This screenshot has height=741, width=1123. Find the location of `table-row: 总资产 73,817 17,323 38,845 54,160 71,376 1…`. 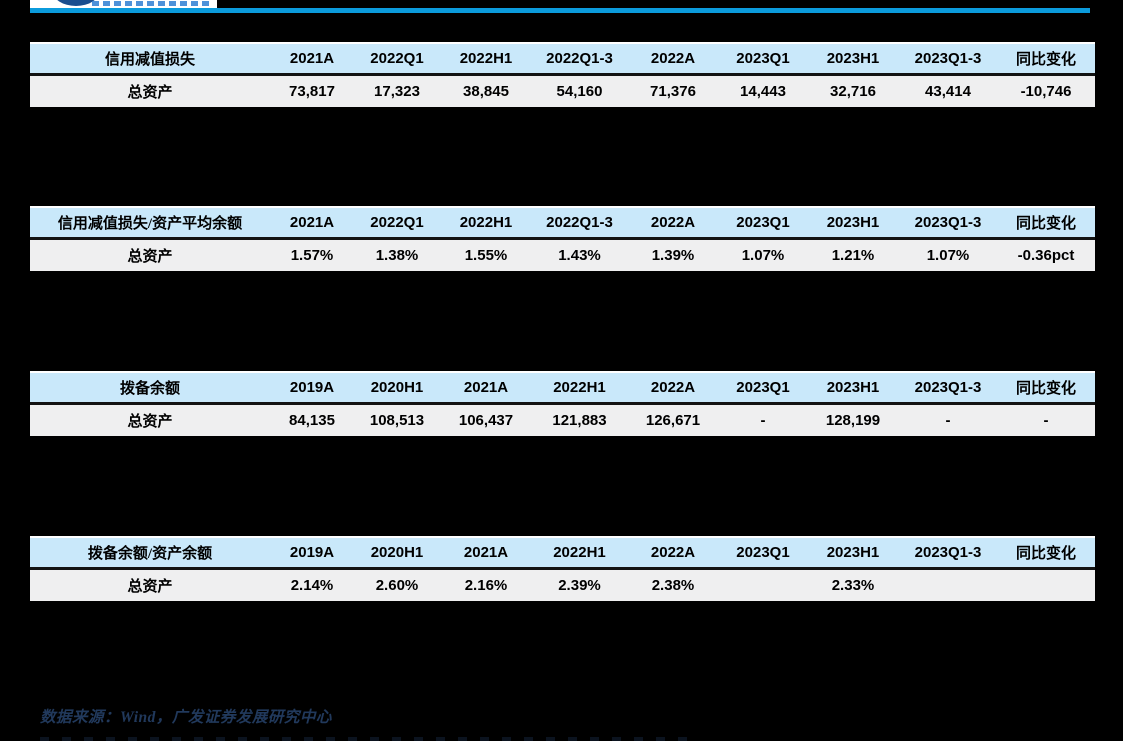

table-row: 总资产 73,817 17,323 38,845 54,160 71,376 1… is located at coordinates (562, 90).